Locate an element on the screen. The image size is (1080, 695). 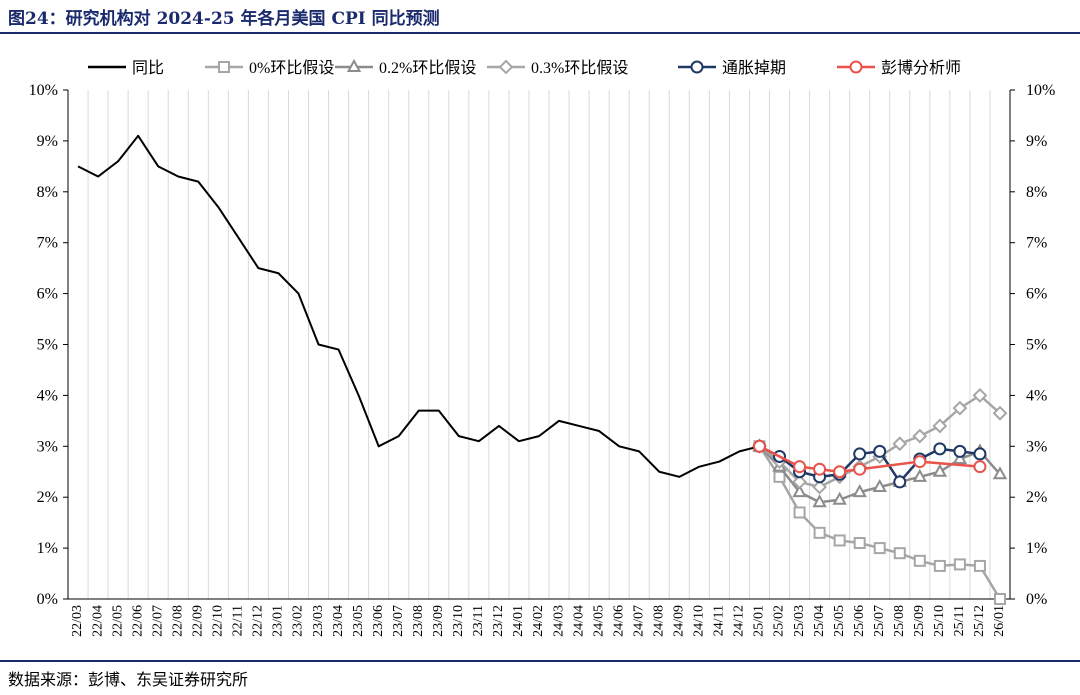
x-tick-label: 24/08 is located at coordinates (658, 621).